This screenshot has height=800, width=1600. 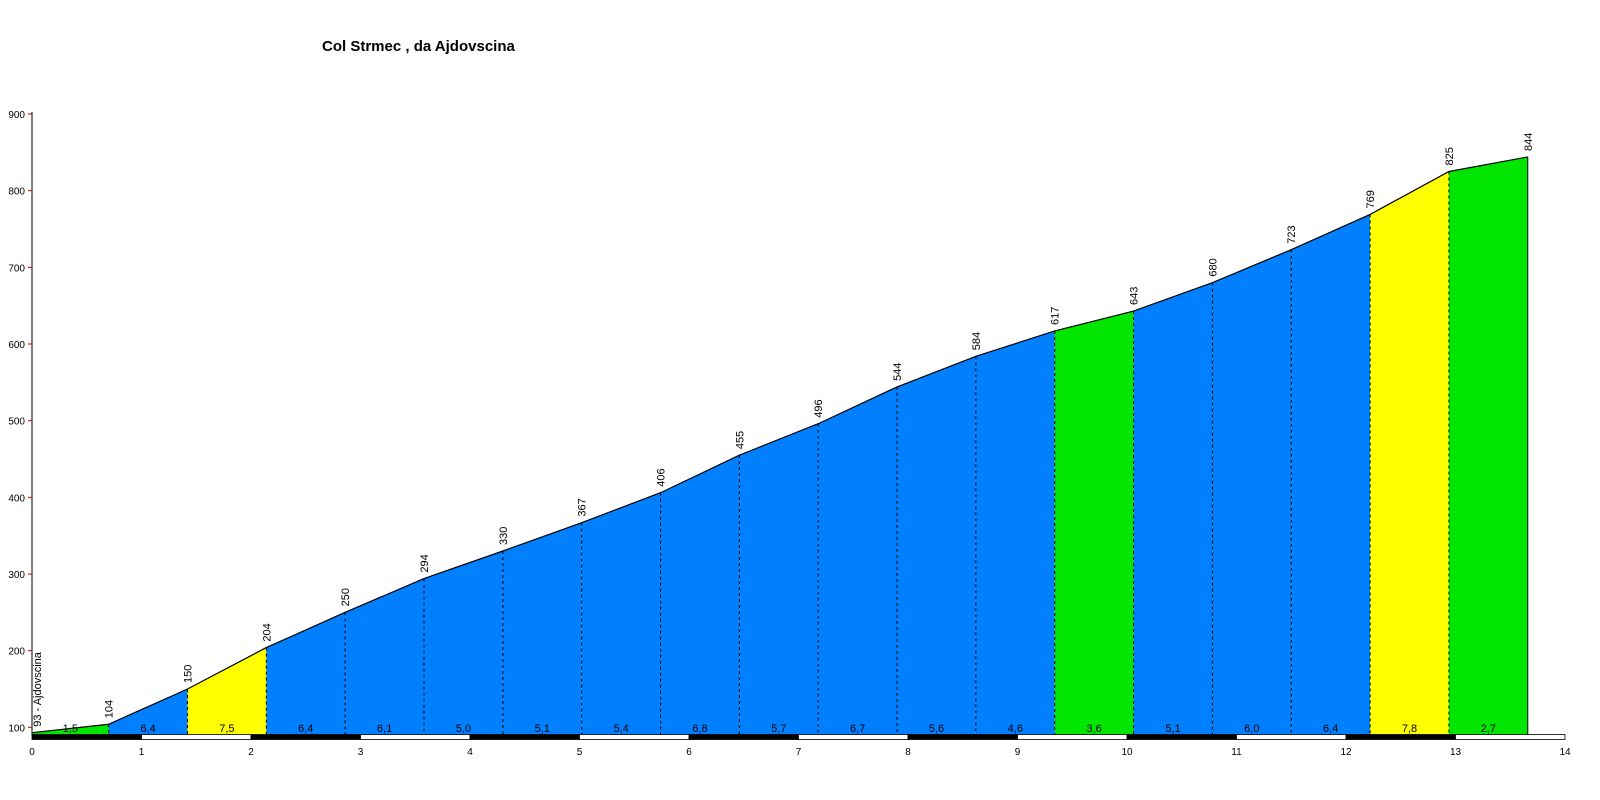 What do you see at coordinates (620, 729) in the screenshot?
I see `gradient-label: 5,4` at bounding box center [620, 729].